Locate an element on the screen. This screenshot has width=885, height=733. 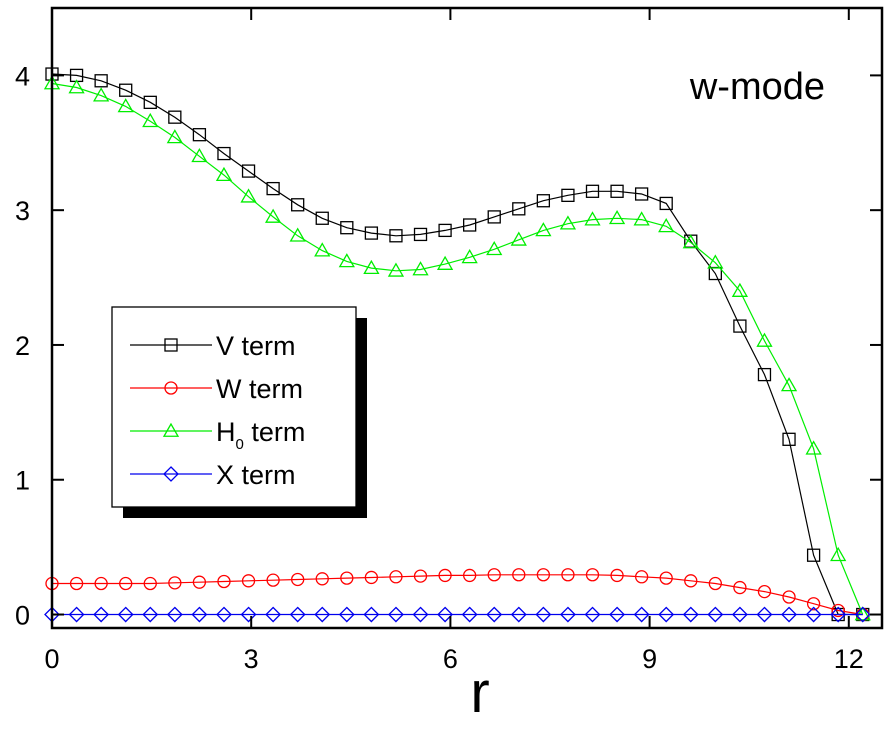
legend-label: V term is located at coordinates (256, 346).